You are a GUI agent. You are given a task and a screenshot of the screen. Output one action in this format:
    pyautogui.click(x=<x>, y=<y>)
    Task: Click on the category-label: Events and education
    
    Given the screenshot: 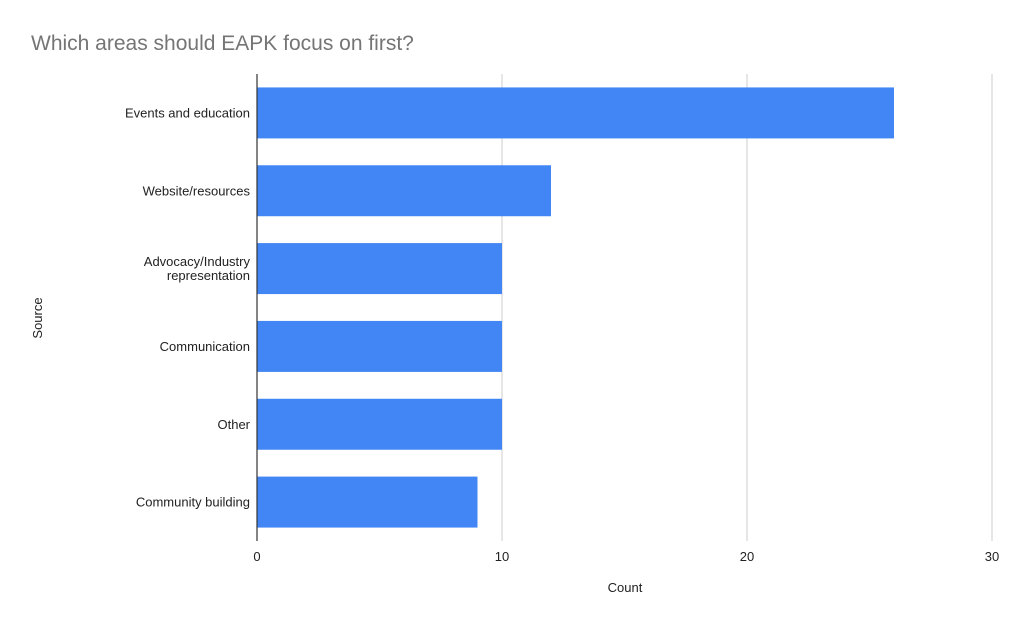 What is the action you would take?
    pyautogui.click(x=187, y=112)
    